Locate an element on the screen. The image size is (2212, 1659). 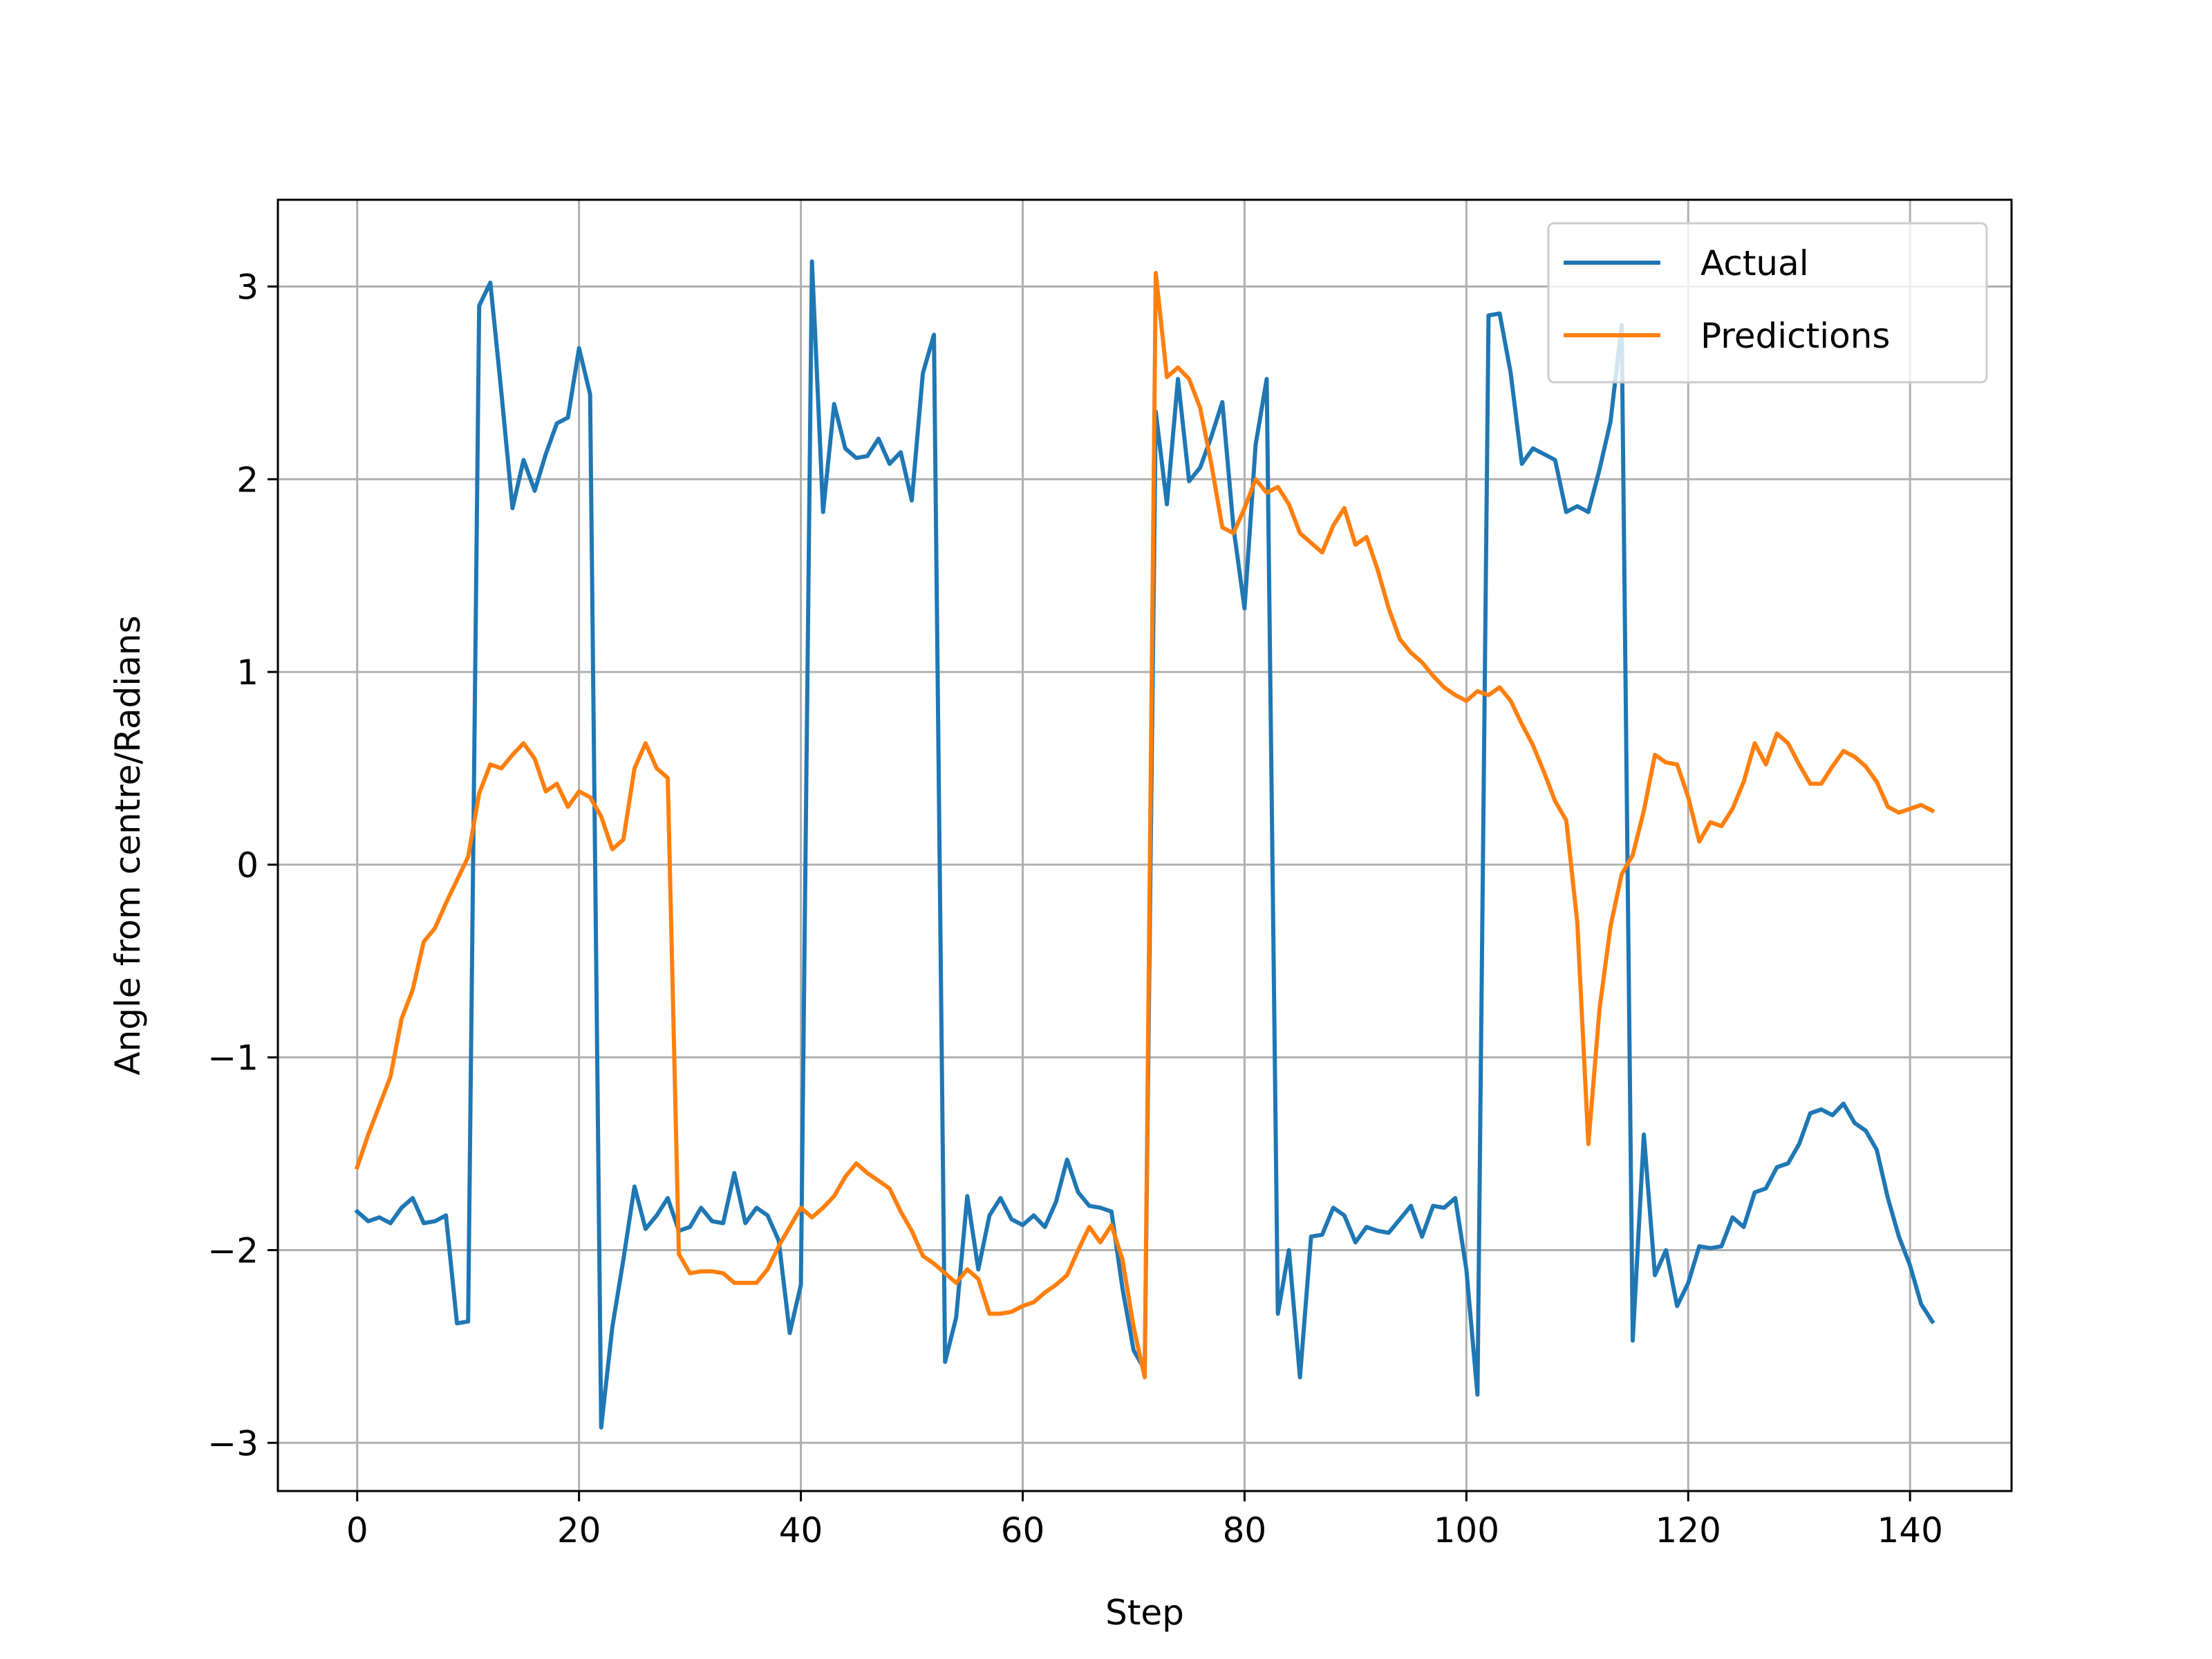
y-tick-label: 2 is located at coordinates (248, 480).